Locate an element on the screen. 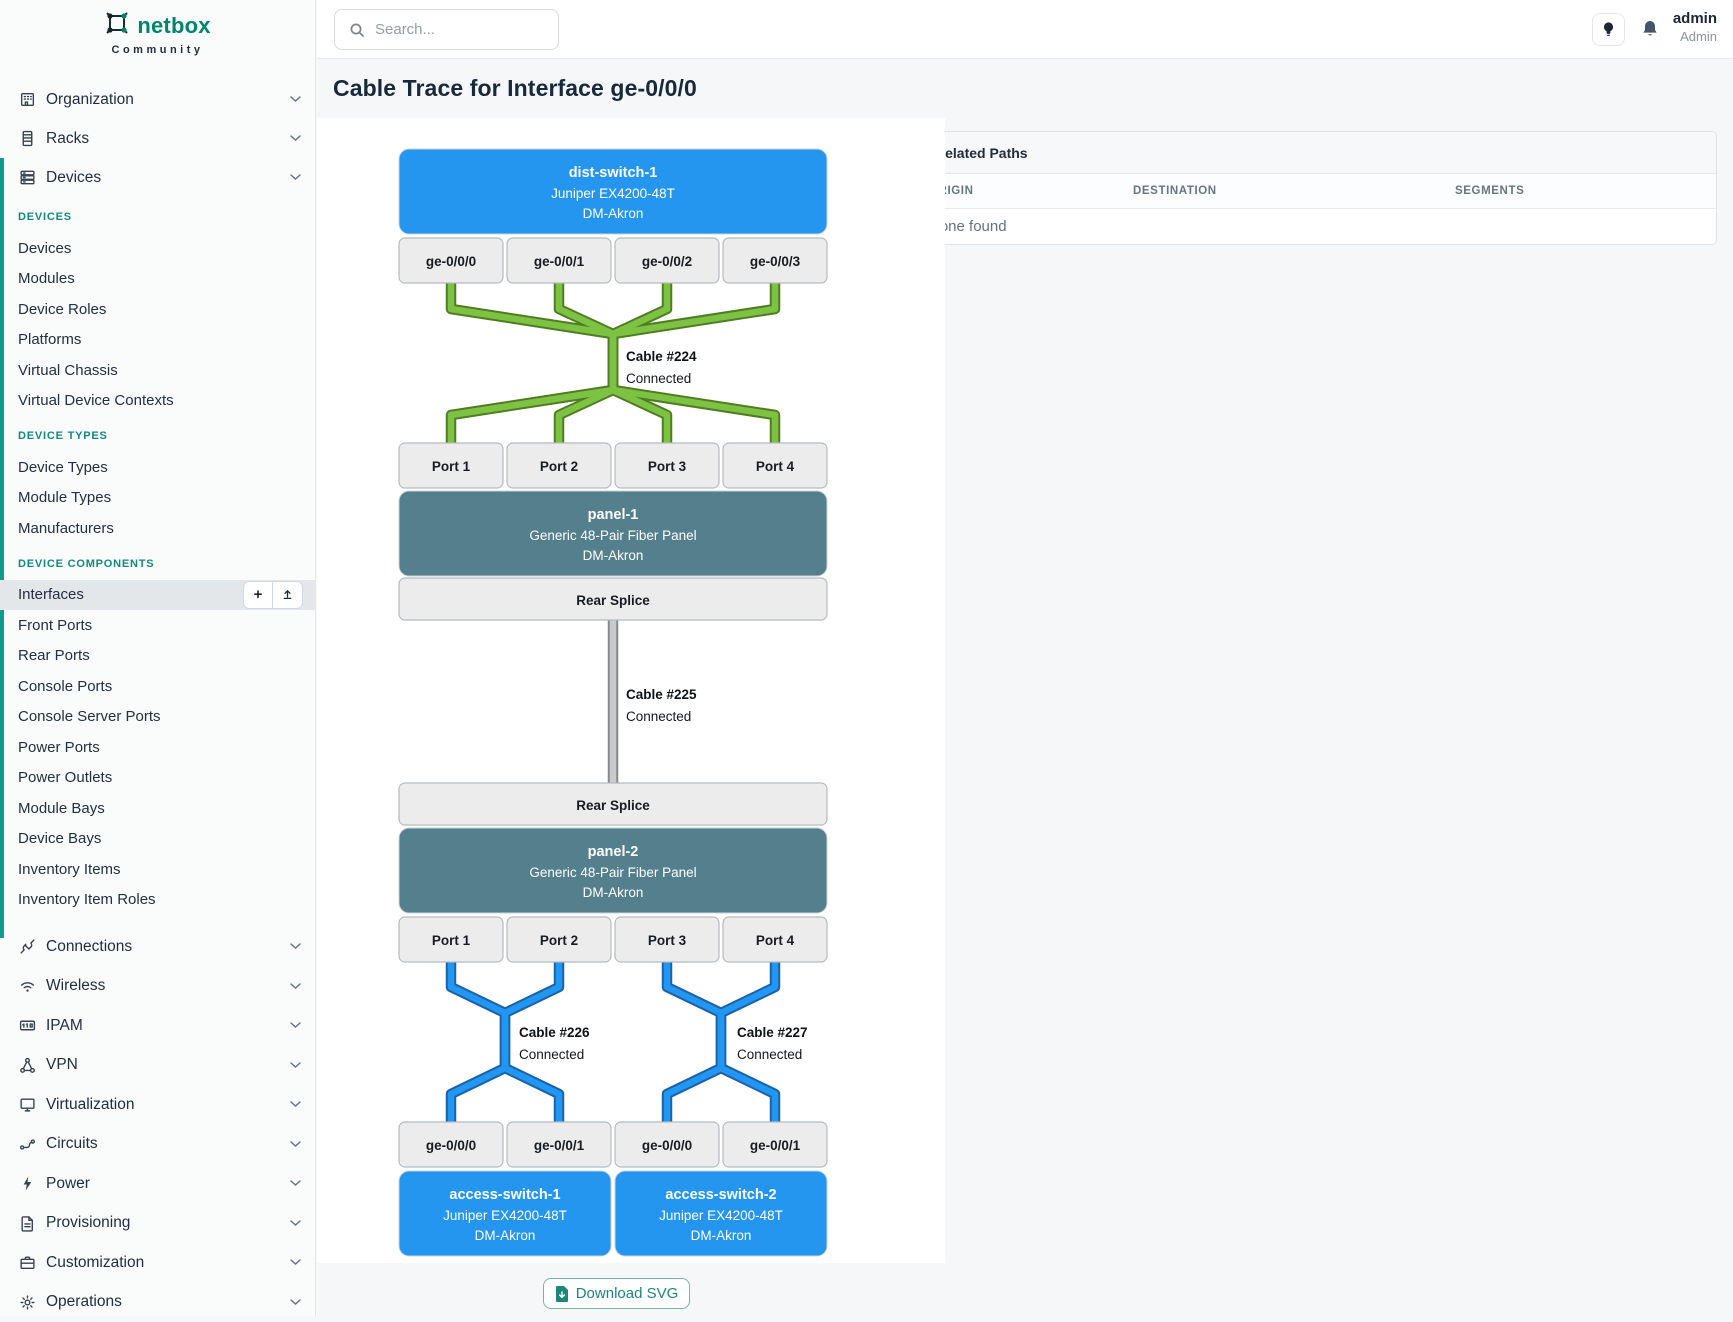  sidebar-item-rear-ports: Rear Ports is located at coordinates (157, 656).